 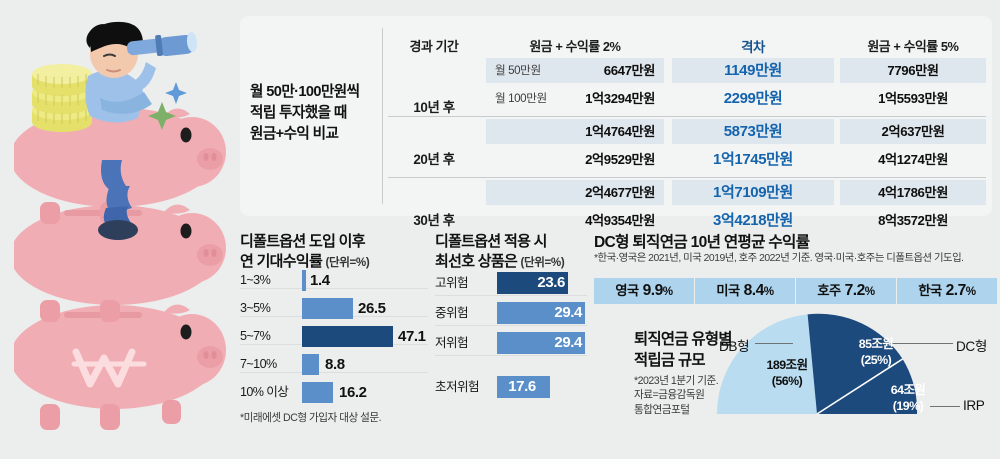 What do you see at coordinates (141, 130) in the screenshot?
I see `boy-with-telescope` at bounding box center [141, 130].